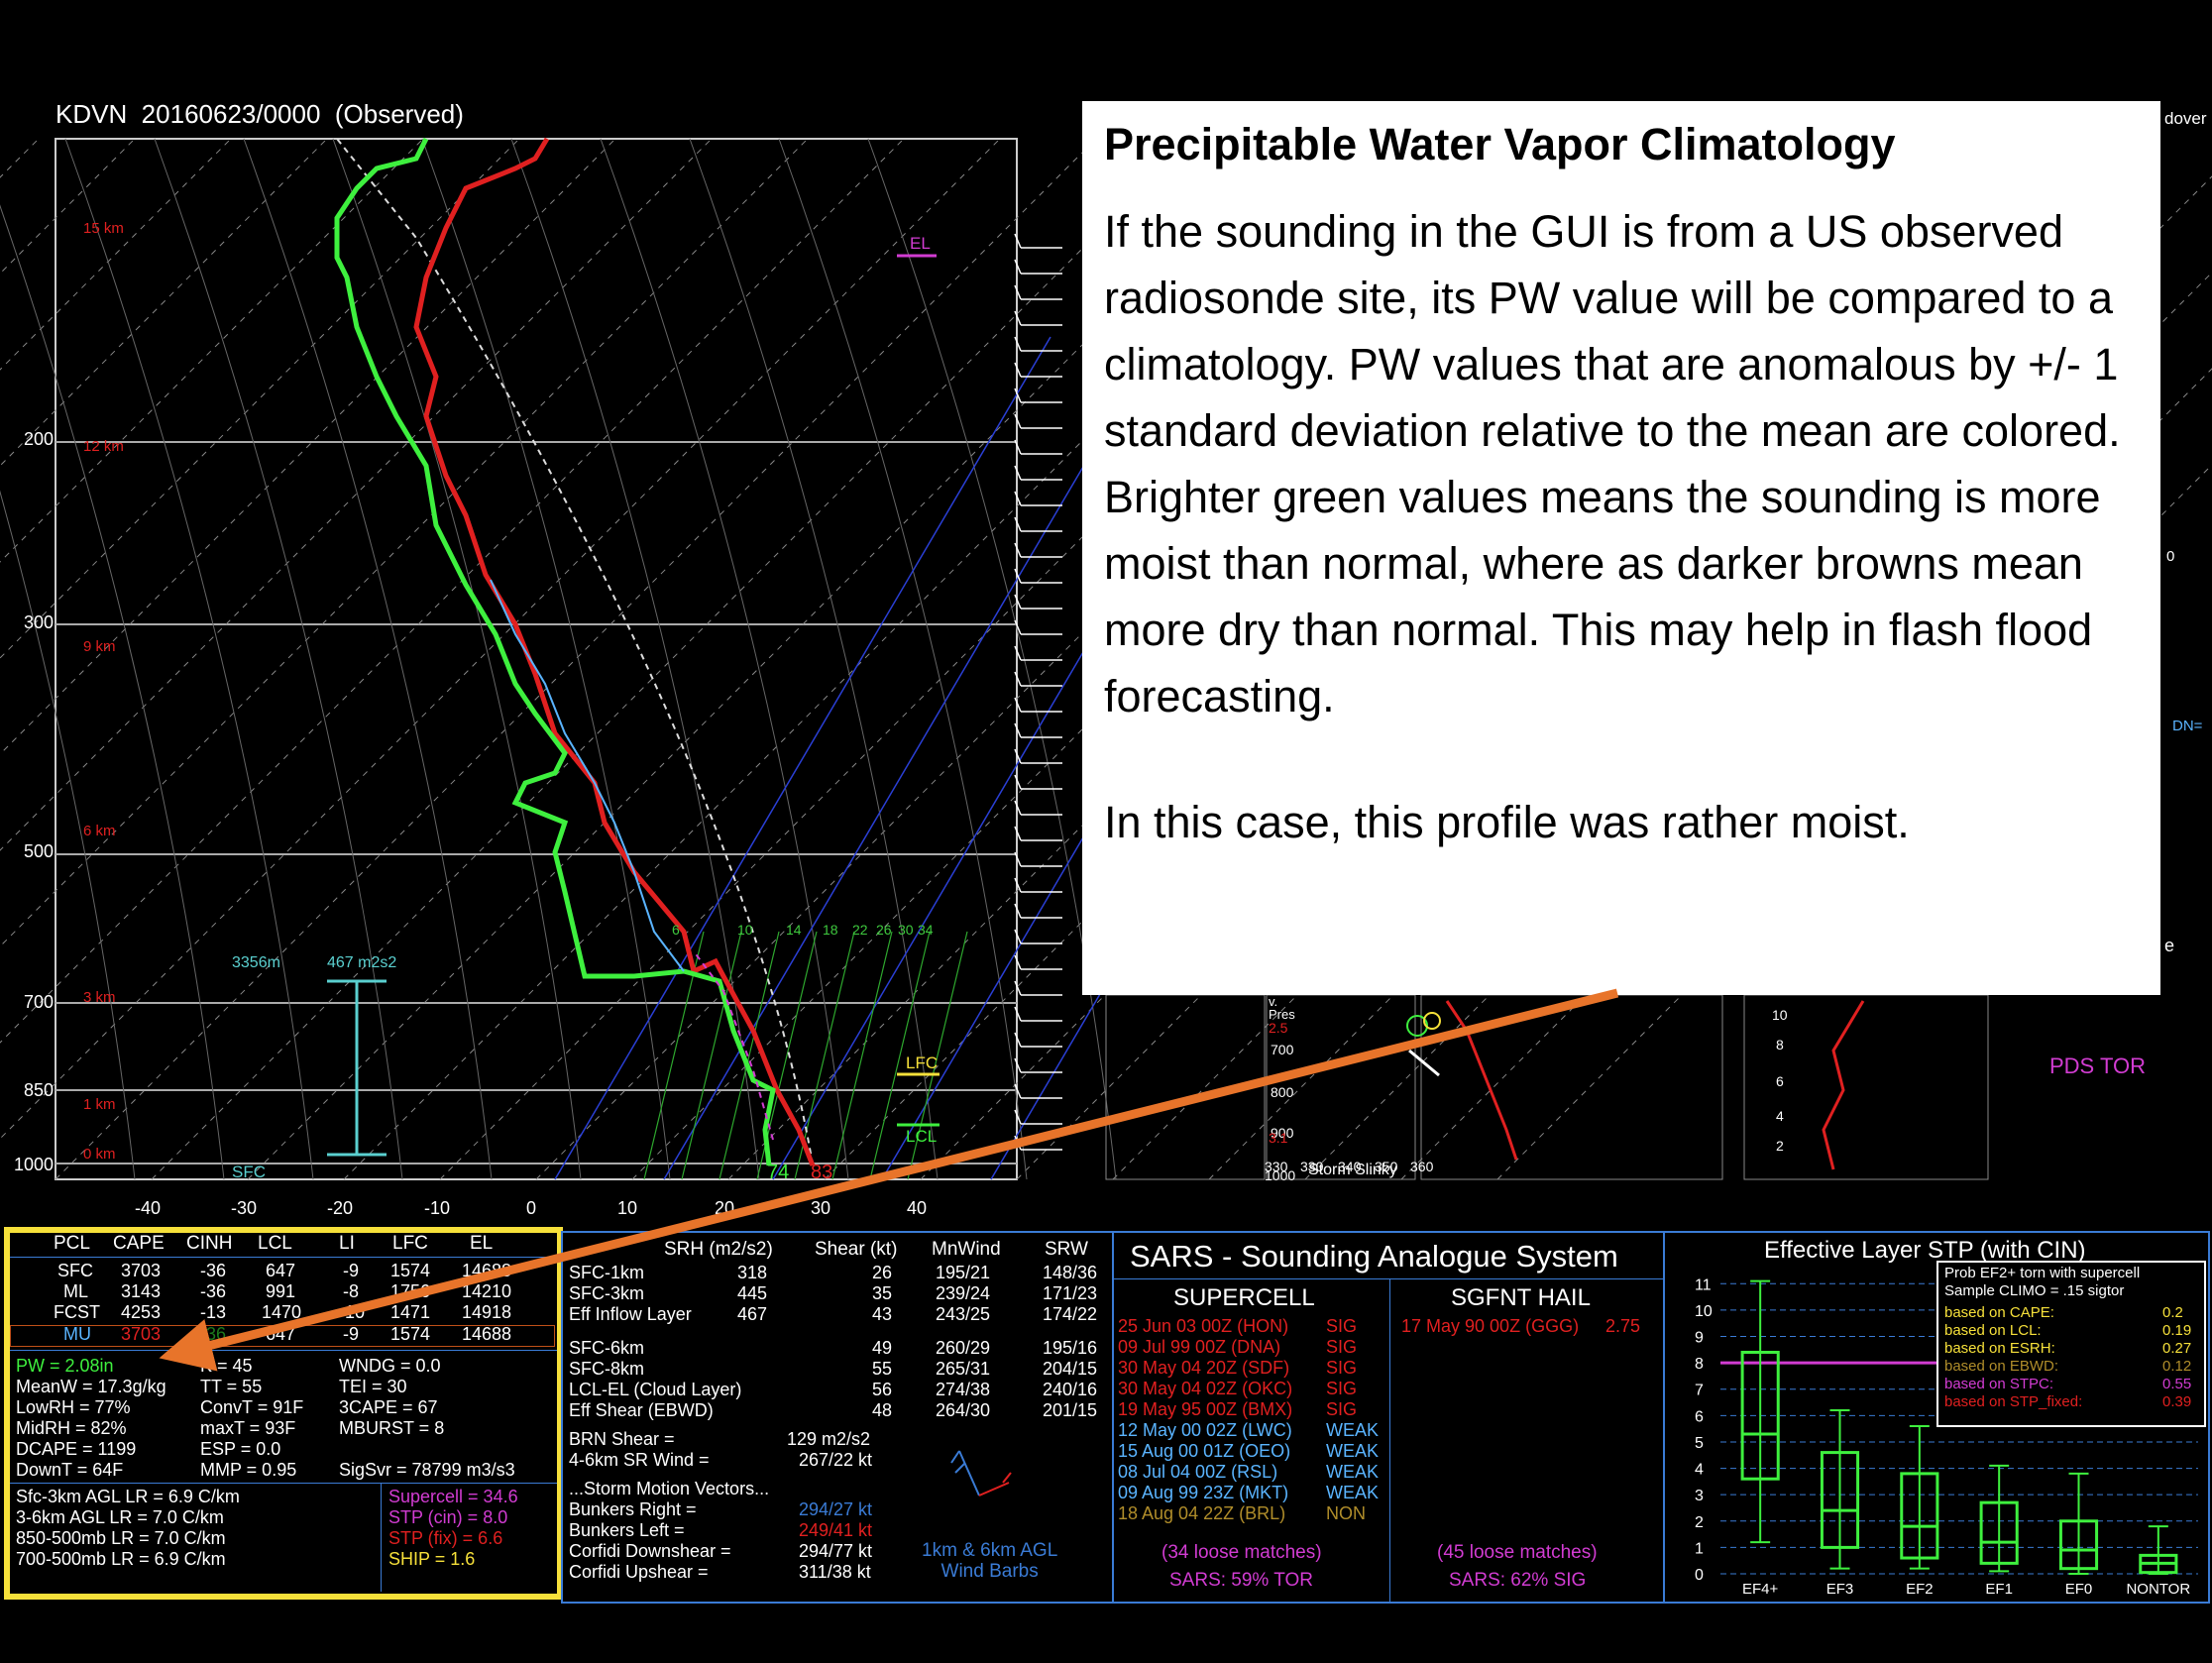  I want to click on hail-result: SARS: 62% SIG, so click(1518, 1580).